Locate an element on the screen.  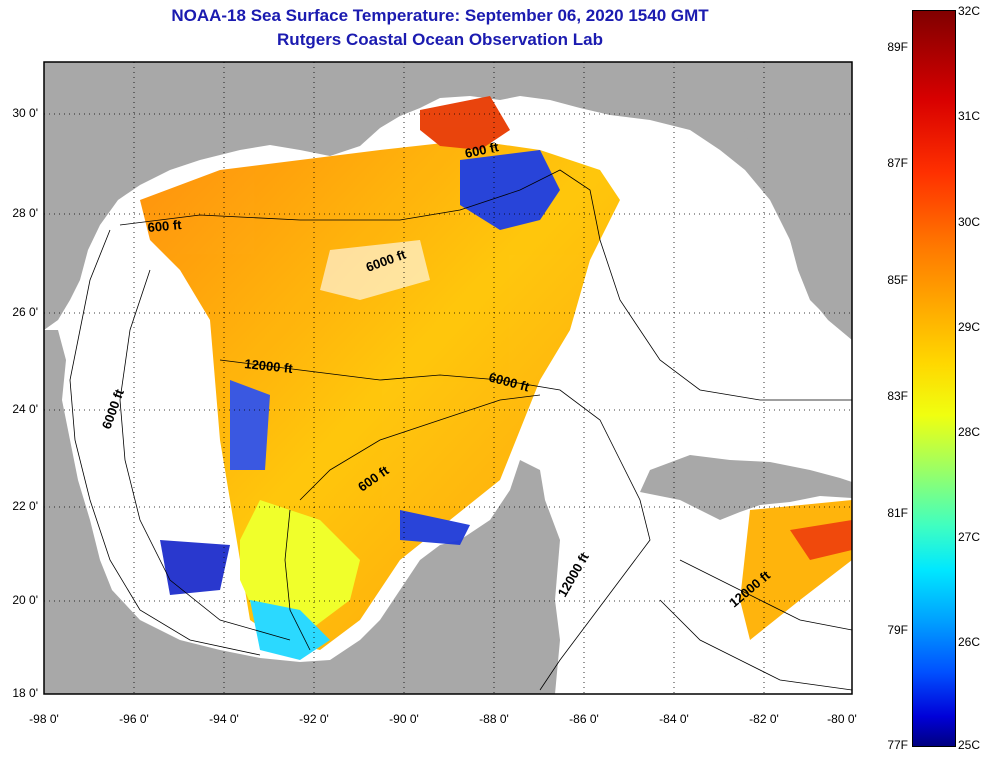
lon-label: -88 0' is located at coordinates (494, 719).